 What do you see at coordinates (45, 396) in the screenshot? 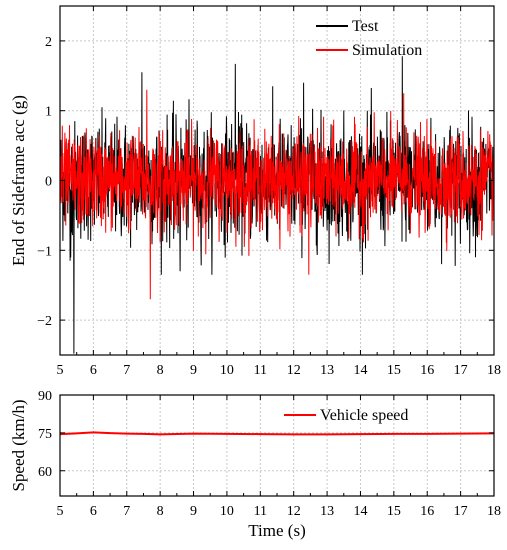
I see `y-tick-label: 90` at bounding box center [45, 396].